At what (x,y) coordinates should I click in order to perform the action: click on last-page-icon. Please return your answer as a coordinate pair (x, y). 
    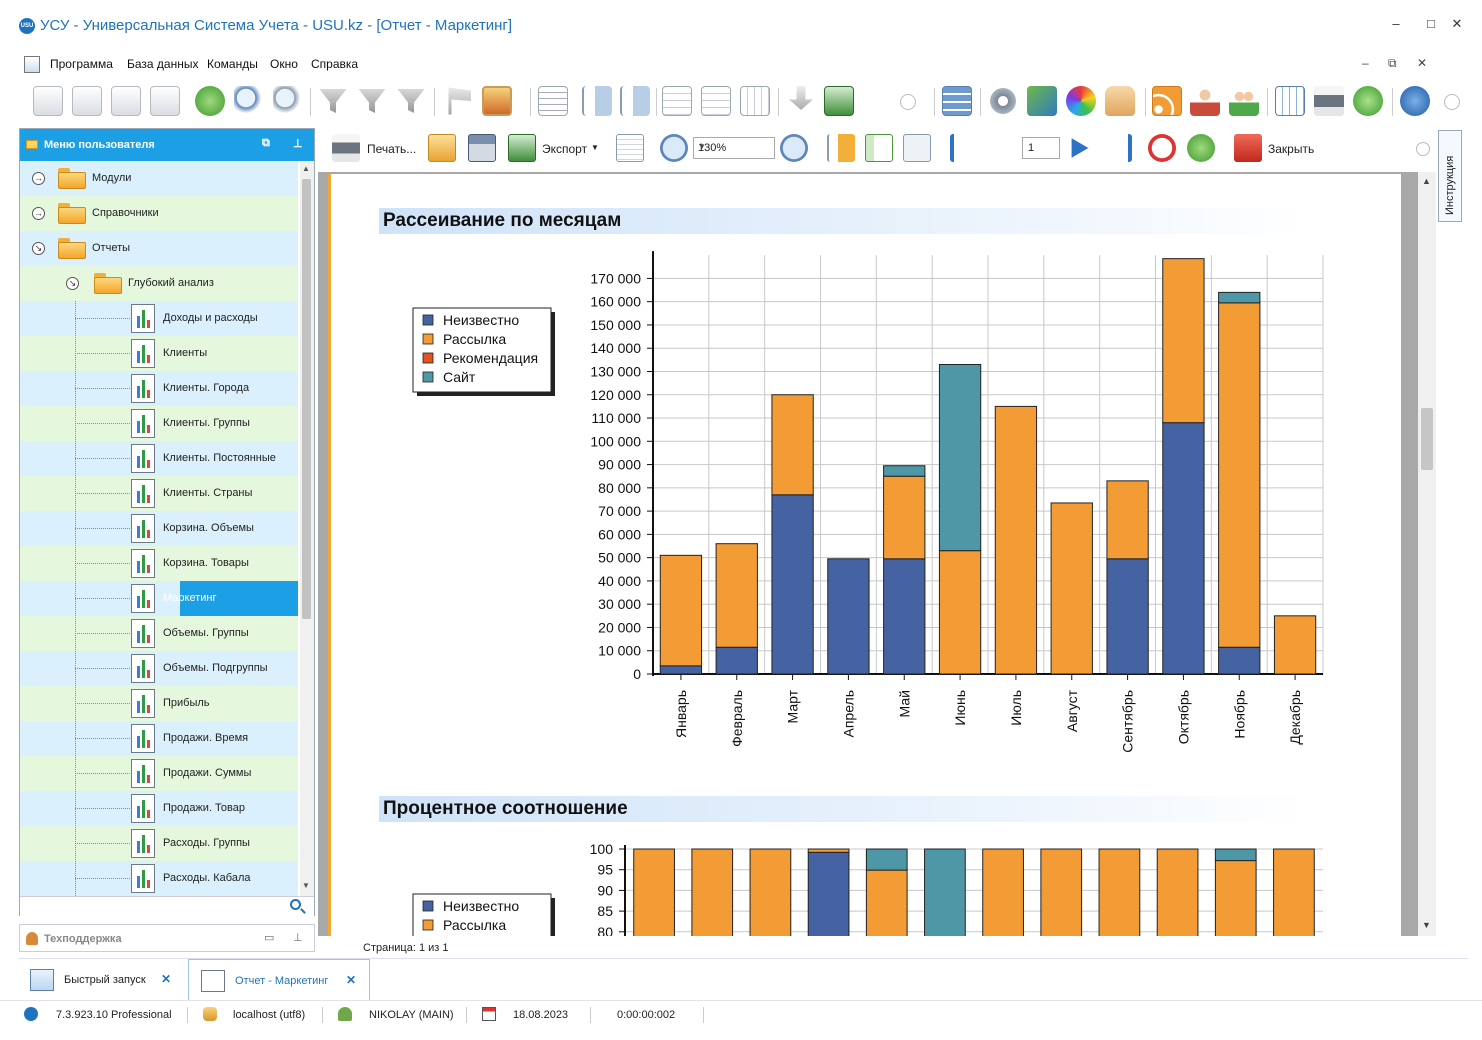
    Looking at the image, I should click on (1118, 148).